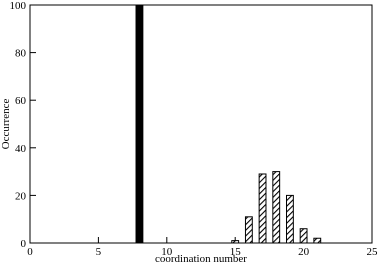 The width and height of the screenshot is (378, 271). Describe the element at coordinates (304, 252) in the screenshot. I see `x-tick-label: 20` at that location.